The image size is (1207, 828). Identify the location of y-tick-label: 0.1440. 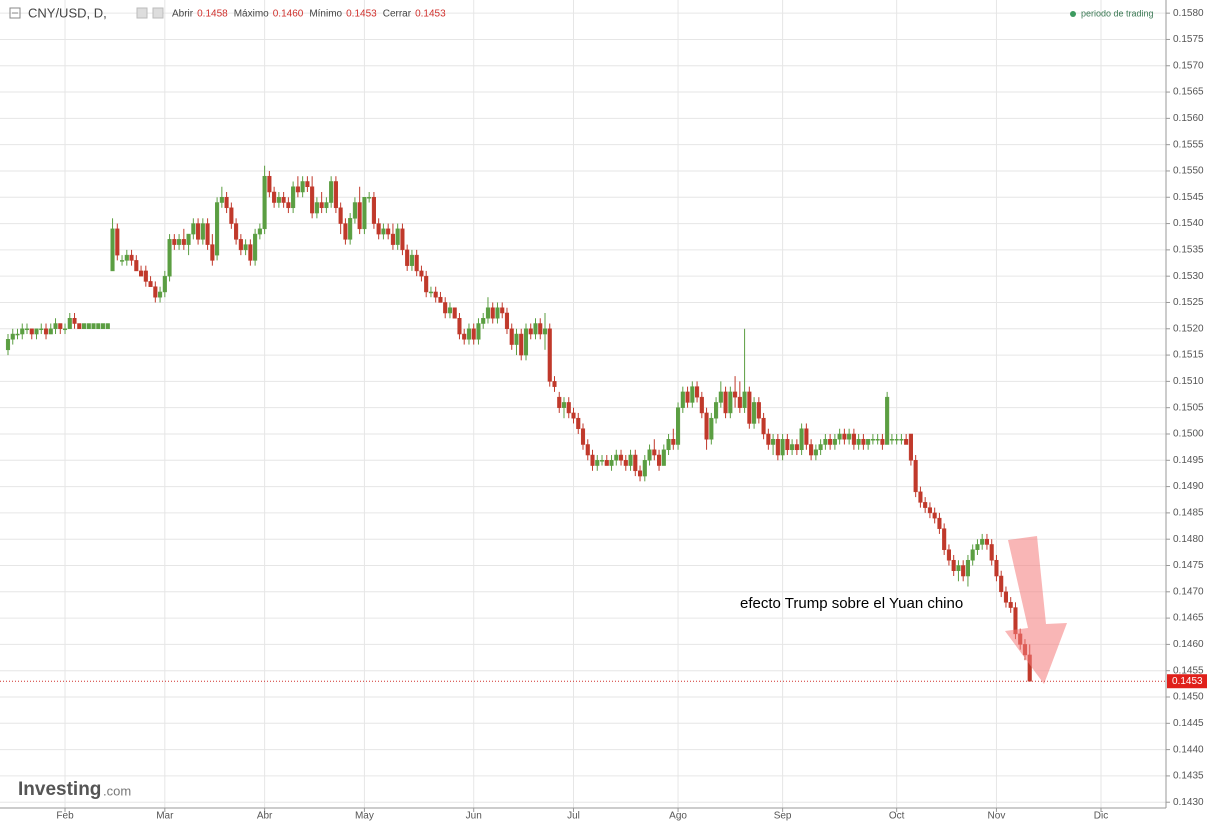
(1188, 749).